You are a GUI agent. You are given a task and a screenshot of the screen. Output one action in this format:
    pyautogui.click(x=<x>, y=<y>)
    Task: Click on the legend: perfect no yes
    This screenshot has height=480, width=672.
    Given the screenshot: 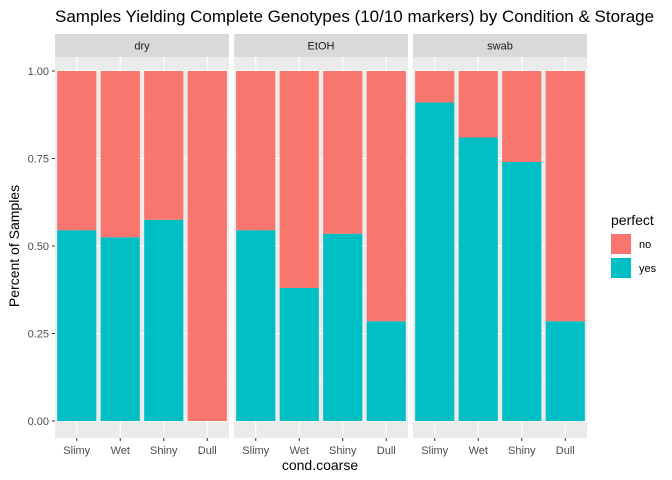 What is the action you would take?
    pyautogui.click(x=634, y=245)
    